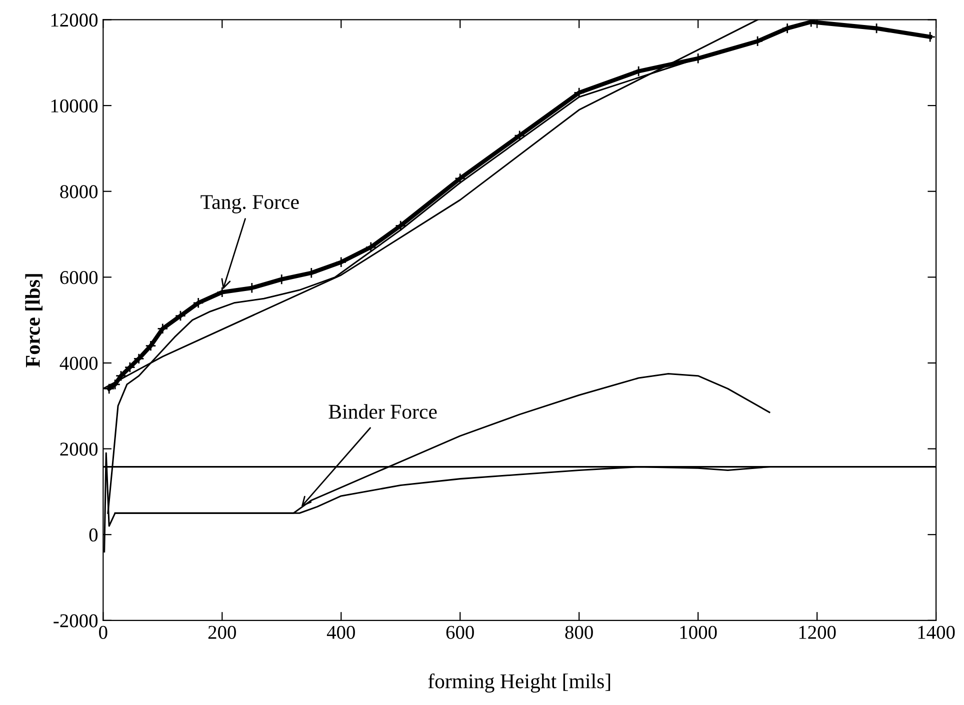  Describe the element at coordinates (382, 411) in the screenshot. I see `annotation: Binder Force` at that location.